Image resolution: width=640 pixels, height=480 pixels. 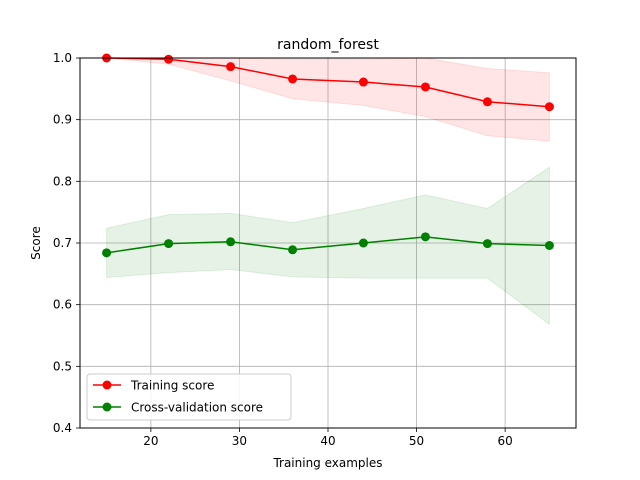 What do you see at coordinates (327, 441) in the screenshot?
I see `x-tick-label: 40` at bounding box center [327, 441].